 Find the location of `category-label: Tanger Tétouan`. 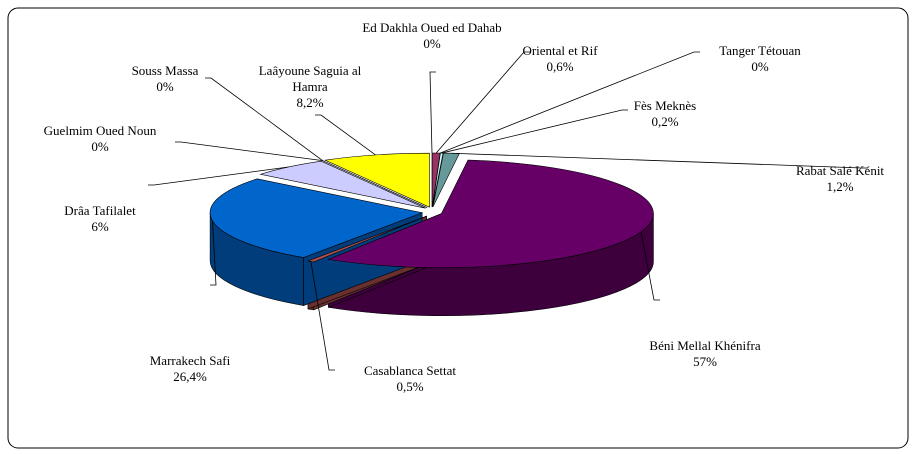

category-label: Tanger Tétouan is located at coordinates (760, 50).